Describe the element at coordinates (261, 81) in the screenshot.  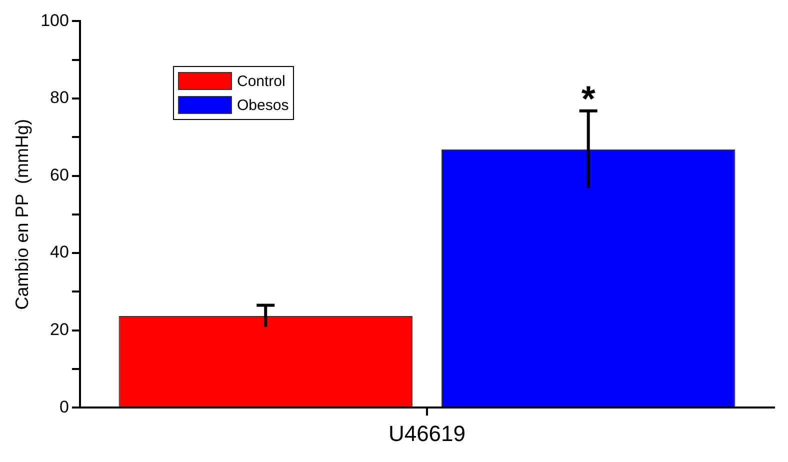
I see `legend-label: Control` at that location.